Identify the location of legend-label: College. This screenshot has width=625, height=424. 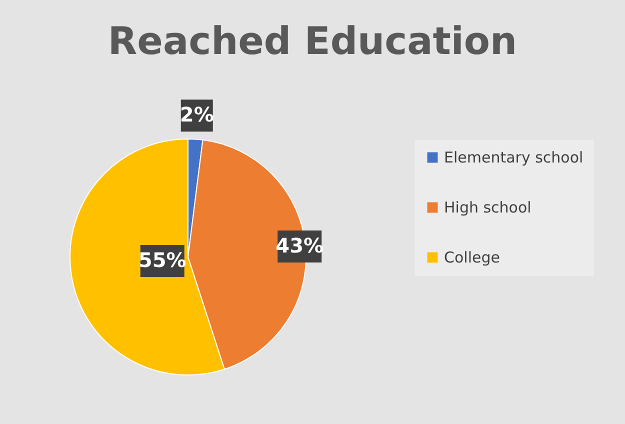
(472, 257).